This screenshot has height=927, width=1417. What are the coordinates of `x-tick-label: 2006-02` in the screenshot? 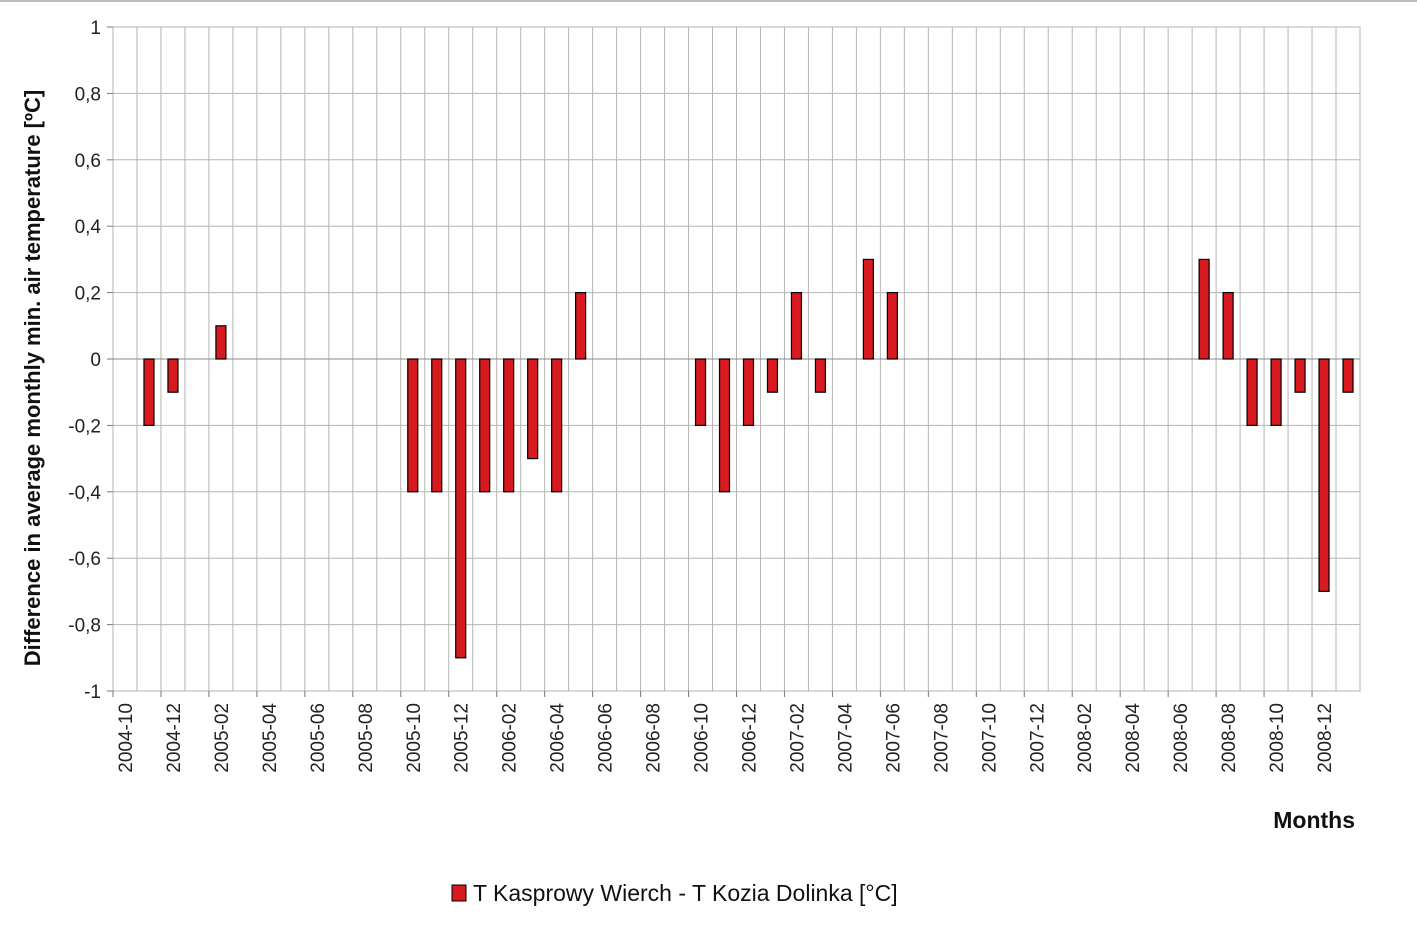 It's located at (510, 738).